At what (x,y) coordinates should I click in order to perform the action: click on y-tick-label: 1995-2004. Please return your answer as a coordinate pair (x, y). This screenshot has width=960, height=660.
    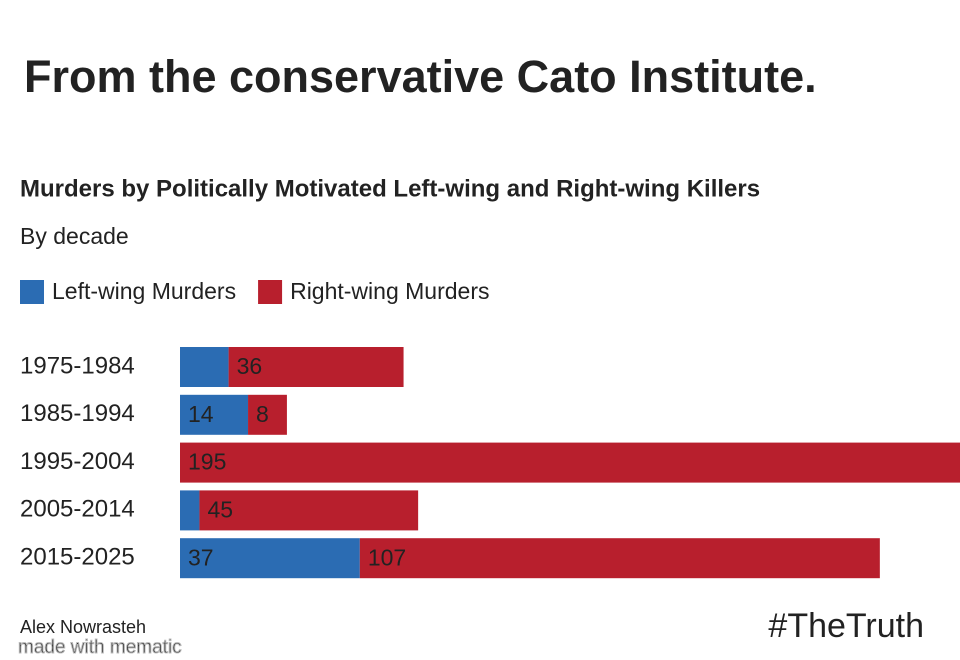
    Looking at the image, I should click on (77, 461).